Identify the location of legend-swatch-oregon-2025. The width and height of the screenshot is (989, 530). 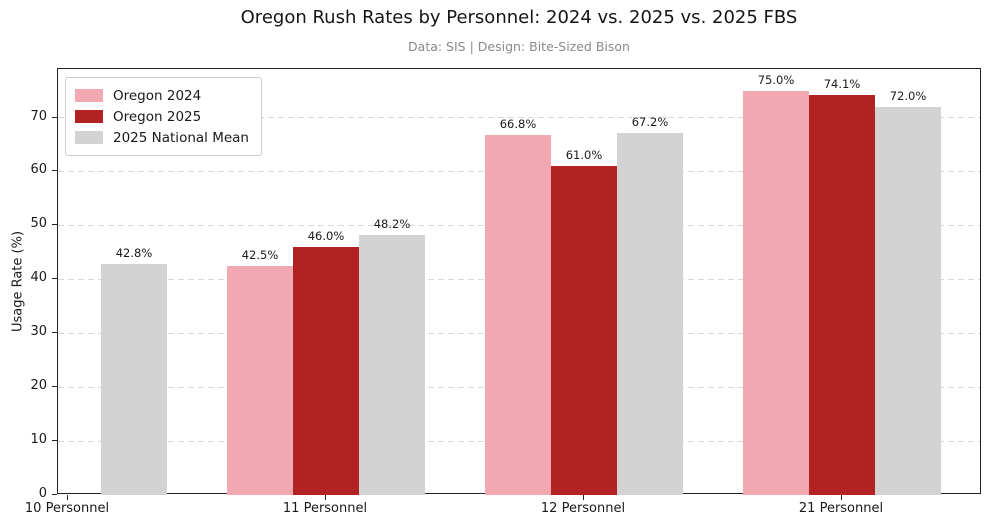
(89, 116).